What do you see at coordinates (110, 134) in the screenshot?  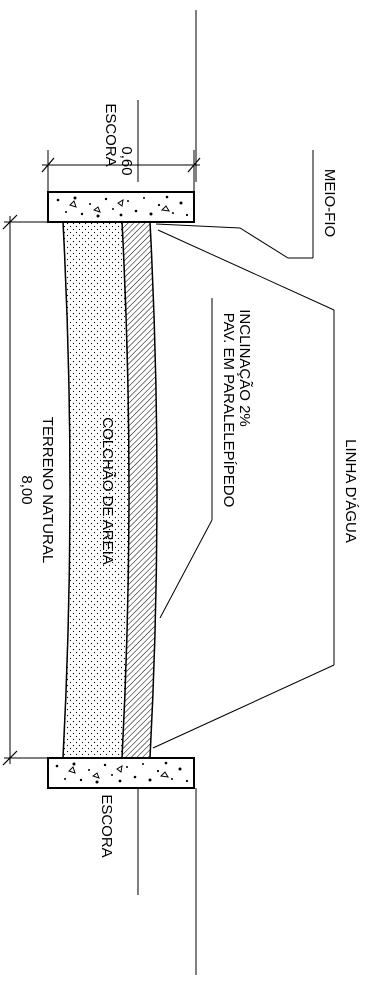 I see `label-escora-top: ESCORA` at bounding box center [110, 134].